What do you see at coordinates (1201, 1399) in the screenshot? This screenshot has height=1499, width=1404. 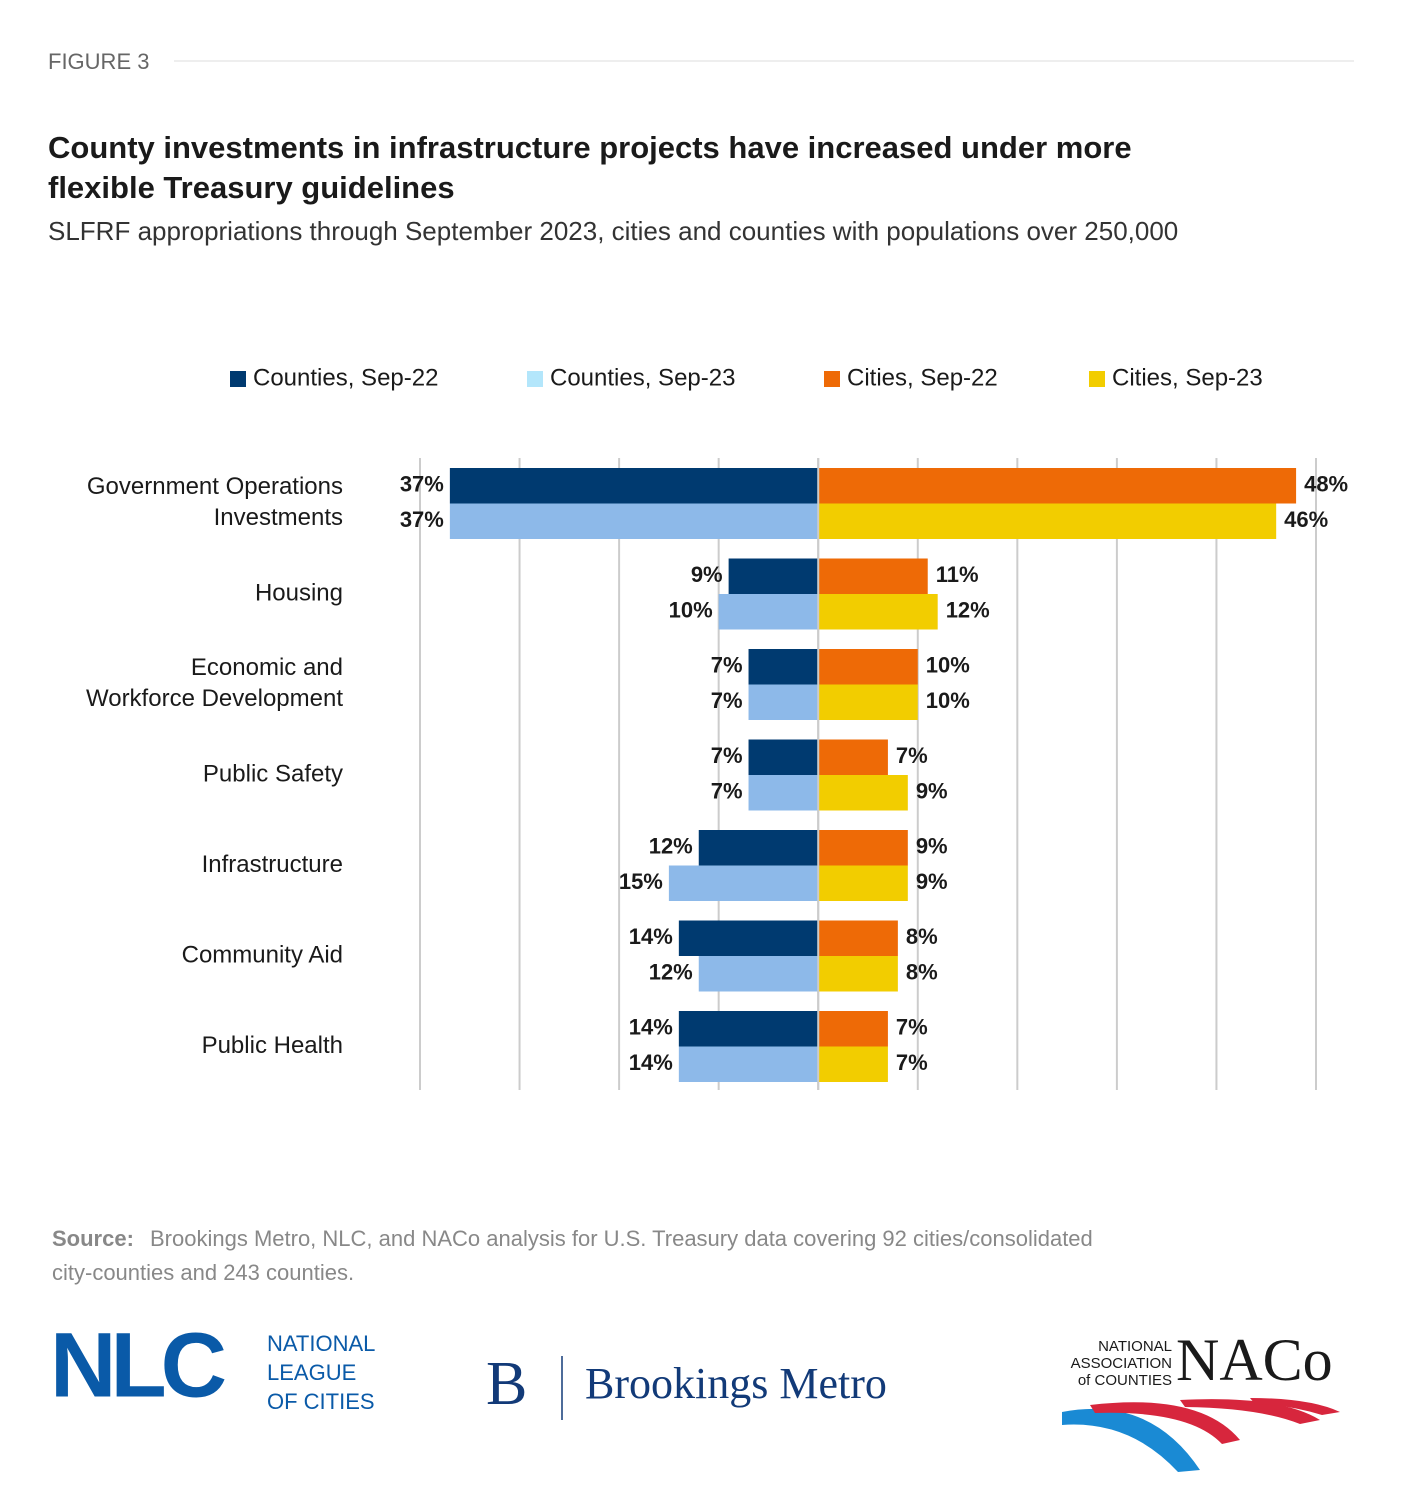 I see `naco-logo: NATIONAL ASSOCIATION of COUNTIES NACo` at bounding box center [1201, 1399].